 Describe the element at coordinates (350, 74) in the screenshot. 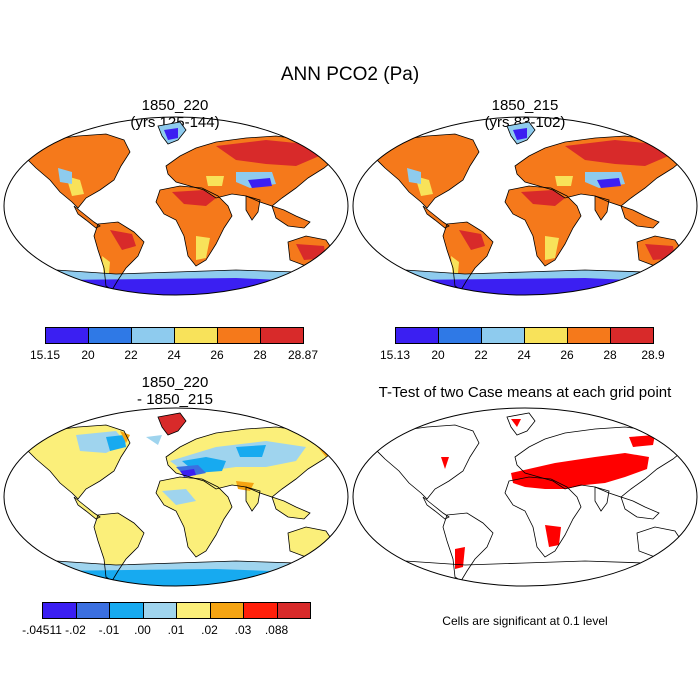

I see `figure-title: ANN PCO2 (Pa)` at that location.